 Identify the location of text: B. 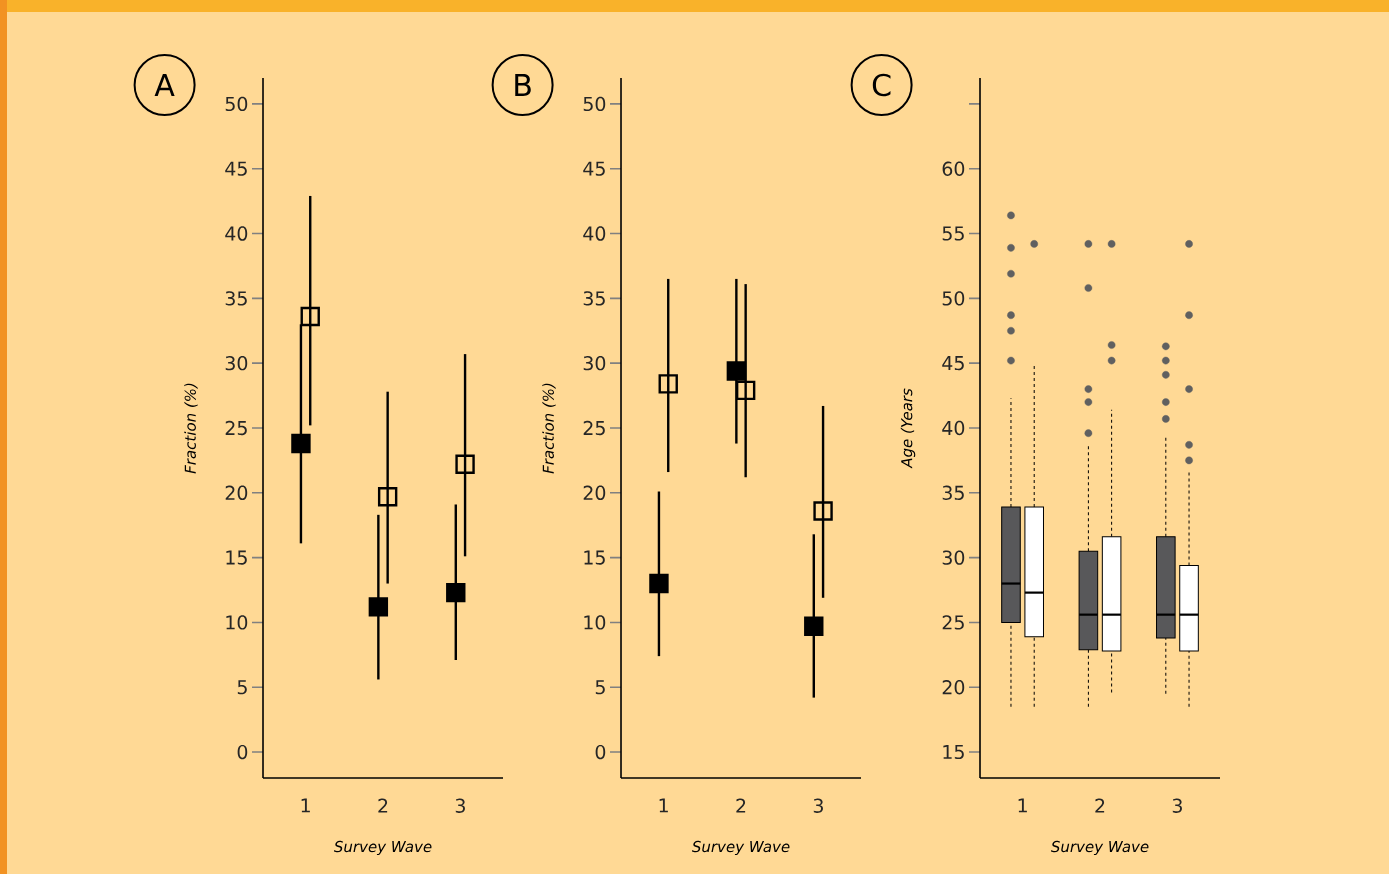
(523, 85).